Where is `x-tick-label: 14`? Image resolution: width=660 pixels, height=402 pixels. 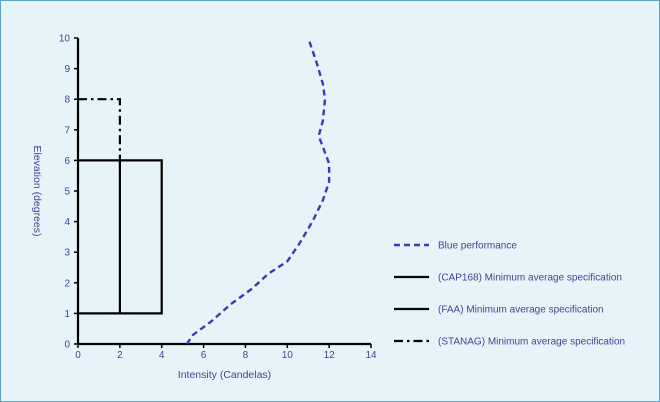
x-tick-label: 14 is located at coordinates (371, 355).